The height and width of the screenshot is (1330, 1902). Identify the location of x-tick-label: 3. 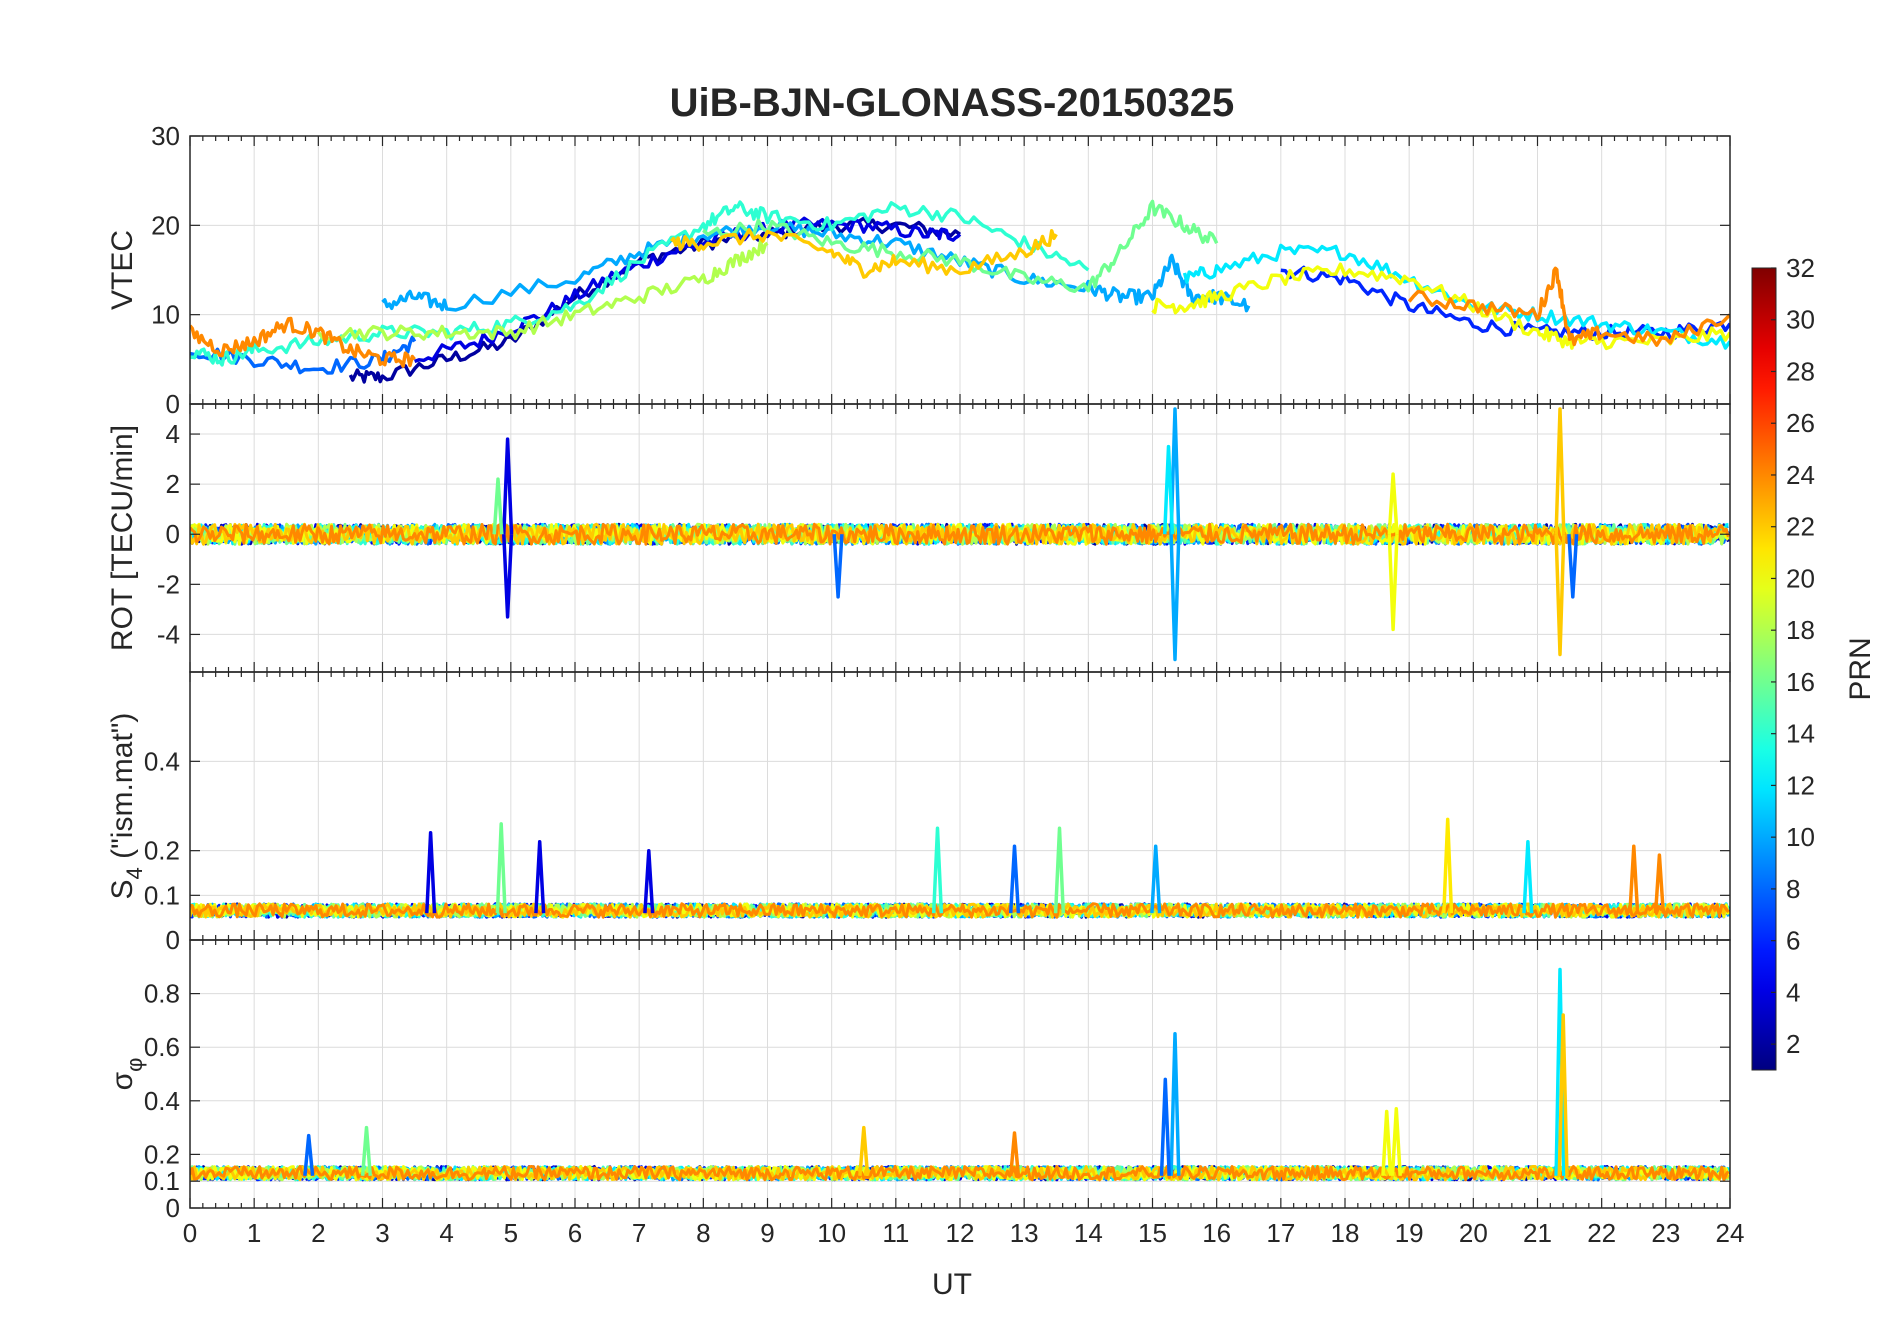
(382, 1233).